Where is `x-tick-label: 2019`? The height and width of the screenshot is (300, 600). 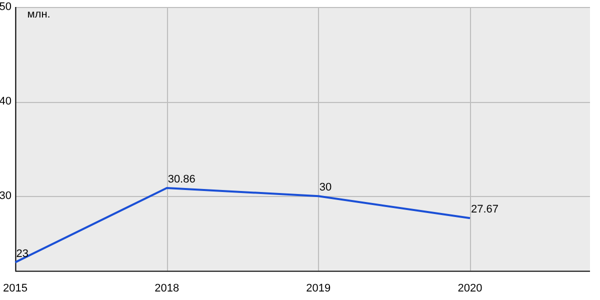
x-tick-label: 2019 is located at coordinates (318, 288).